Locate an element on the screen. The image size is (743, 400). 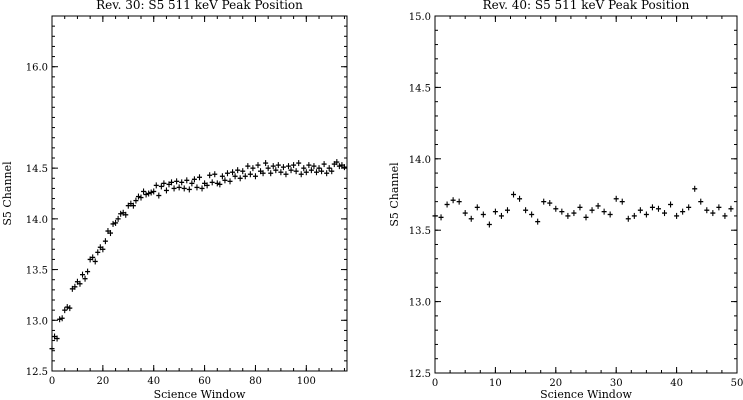
x-tick-label: 20 is located at coordinates (555, 383).